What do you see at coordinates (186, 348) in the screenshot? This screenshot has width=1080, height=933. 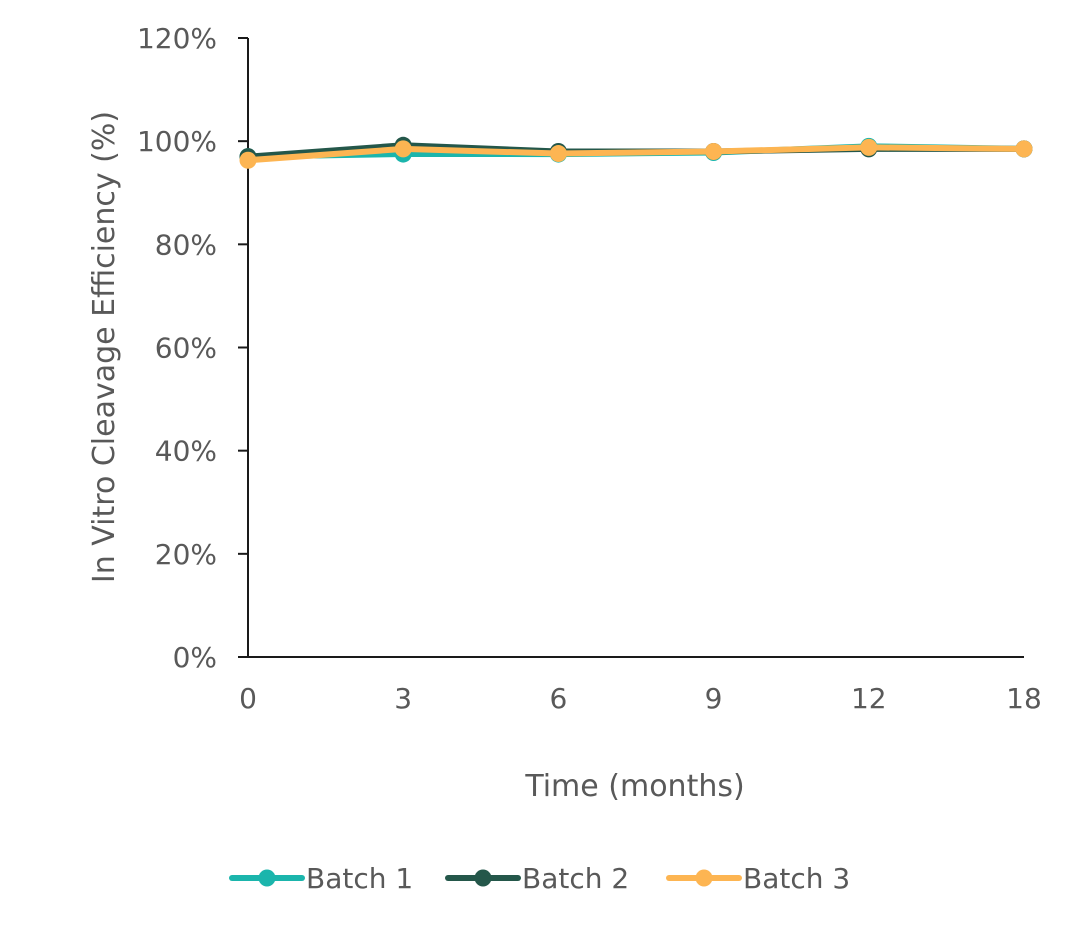 I see `y-tick-label: 60%` at bounding box center [186, 348].